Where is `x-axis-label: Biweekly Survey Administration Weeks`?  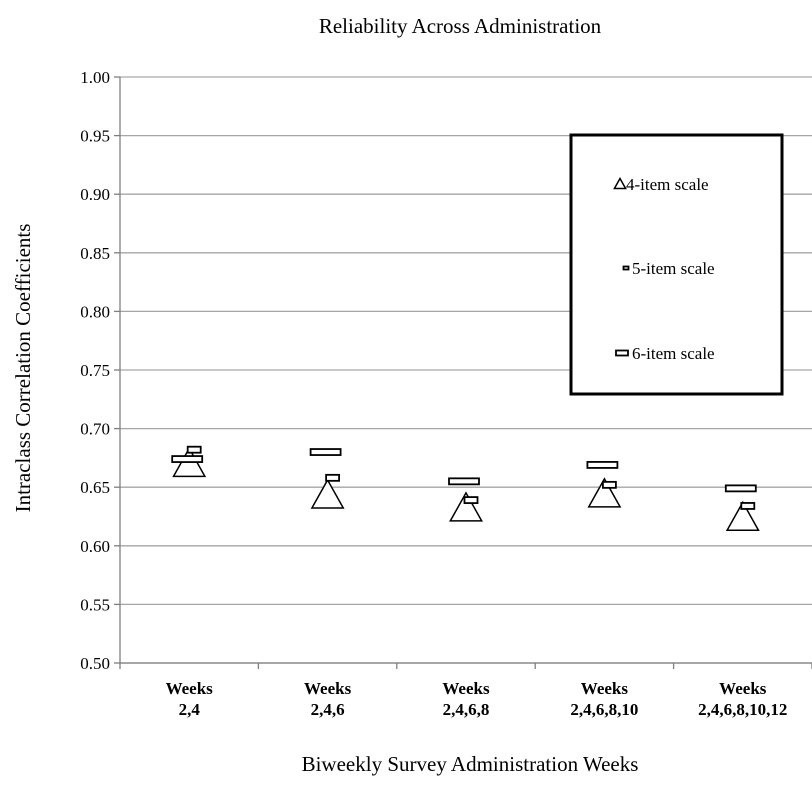
x-axis-label: Biweekly Survey Administration Weeks is located at coordinates (470, 764).